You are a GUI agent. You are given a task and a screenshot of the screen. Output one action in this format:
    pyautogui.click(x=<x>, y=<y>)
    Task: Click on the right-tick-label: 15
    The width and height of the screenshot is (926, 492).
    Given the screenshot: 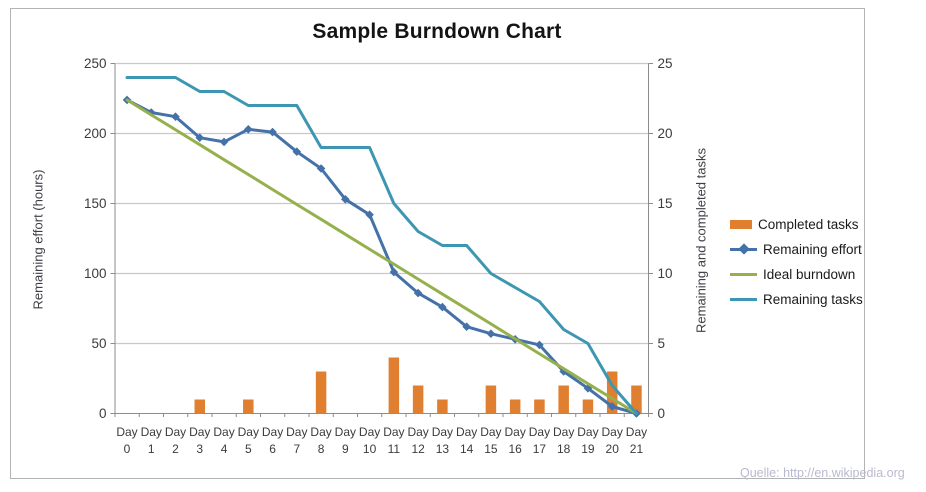 What is the action you would take?
    pyautogui.click(x=665, y=203)
    